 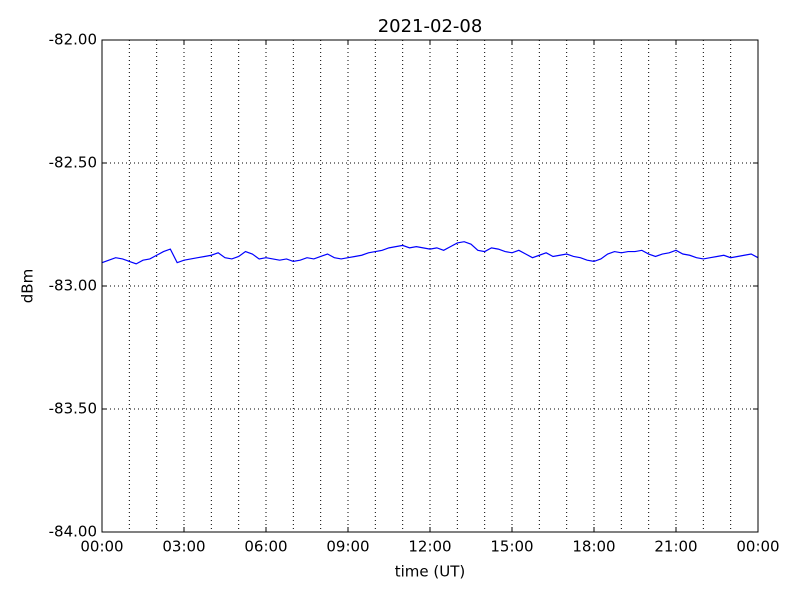 What do you see at coordinates (429, 547) in the screenshot?
I see `x-tick-label: 12:00` at bounding box center [429, 547].